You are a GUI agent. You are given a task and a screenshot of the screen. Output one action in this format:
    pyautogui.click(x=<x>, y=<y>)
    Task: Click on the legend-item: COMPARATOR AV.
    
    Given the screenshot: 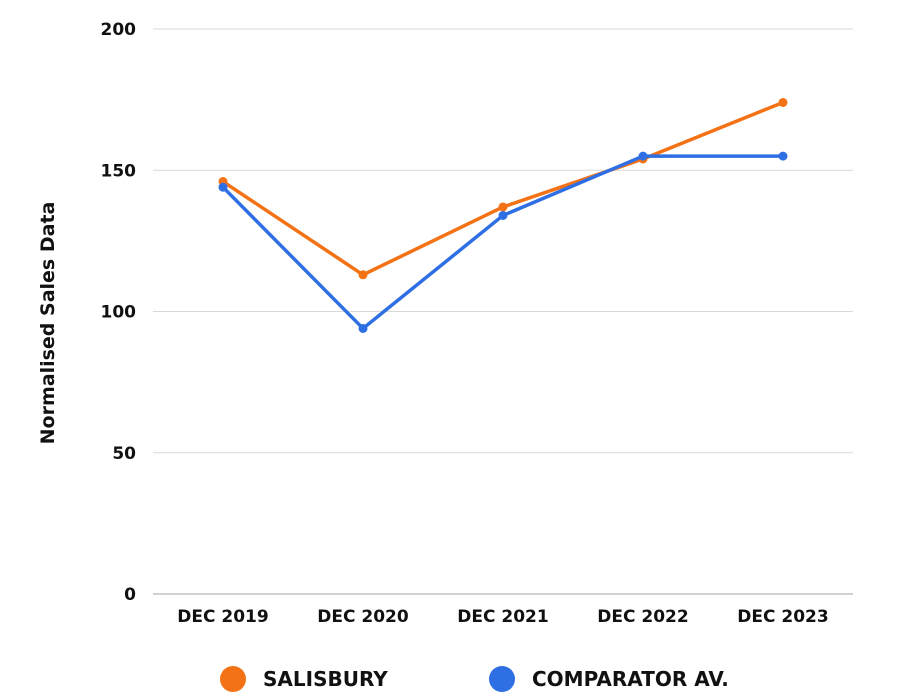 What is the action you would take?
    pyautogui.click(x=609, y=679)
    